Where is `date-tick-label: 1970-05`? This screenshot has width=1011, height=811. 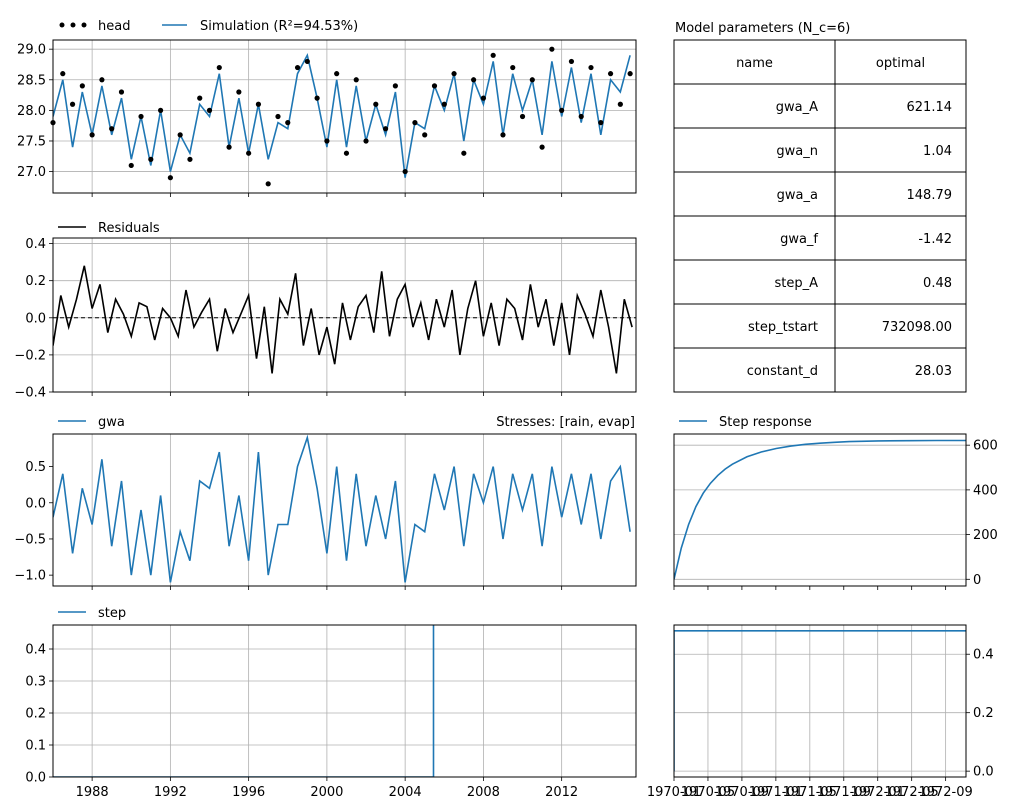
date-tick-label: 1970-05 is located at coordinates (708, 792).